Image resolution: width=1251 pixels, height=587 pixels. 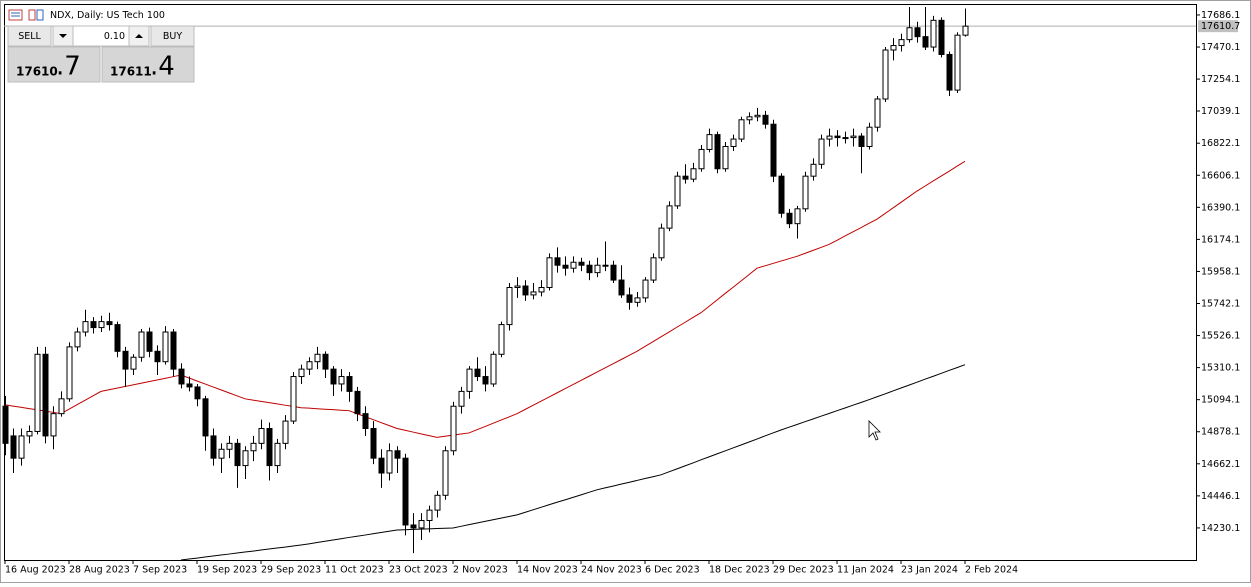 I want to click on sell-button, so click(x=29, y=36).